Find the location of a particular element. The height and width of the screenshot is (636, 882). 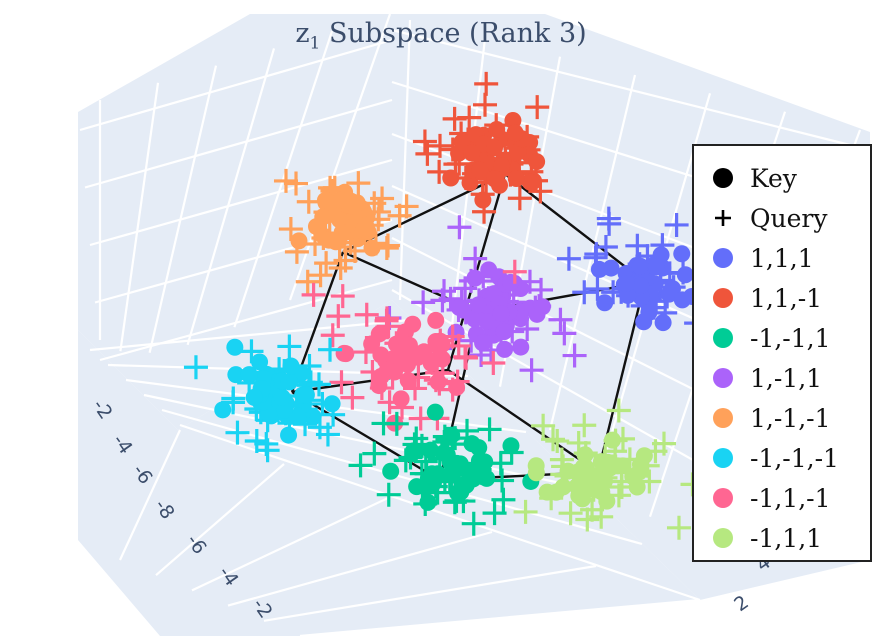

legend-label: -1,-1,-1 is located at coordinates (794, 458).